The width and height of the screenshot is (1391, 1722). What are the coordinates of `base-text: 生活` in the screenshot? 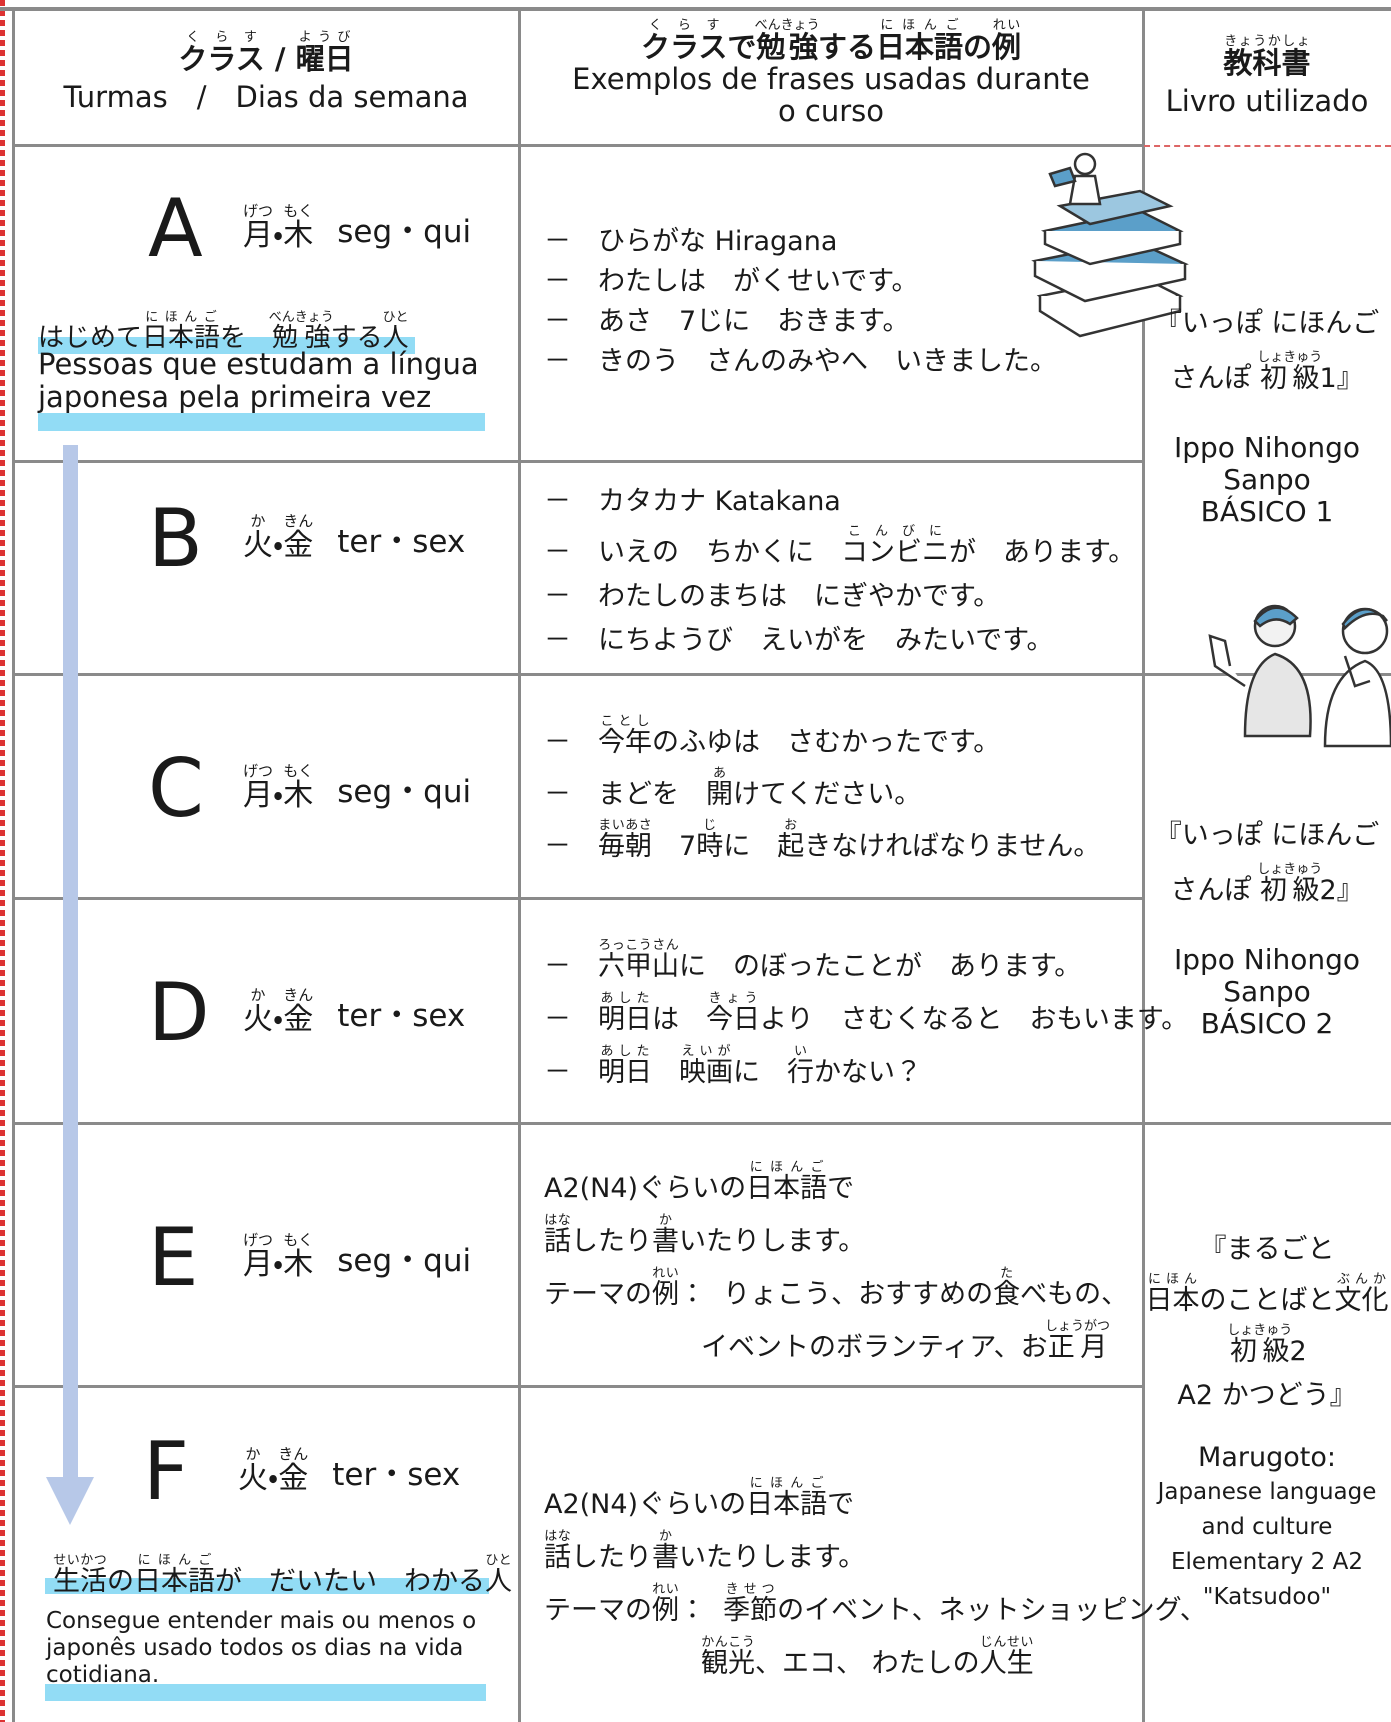 It's located at (80, 1581).